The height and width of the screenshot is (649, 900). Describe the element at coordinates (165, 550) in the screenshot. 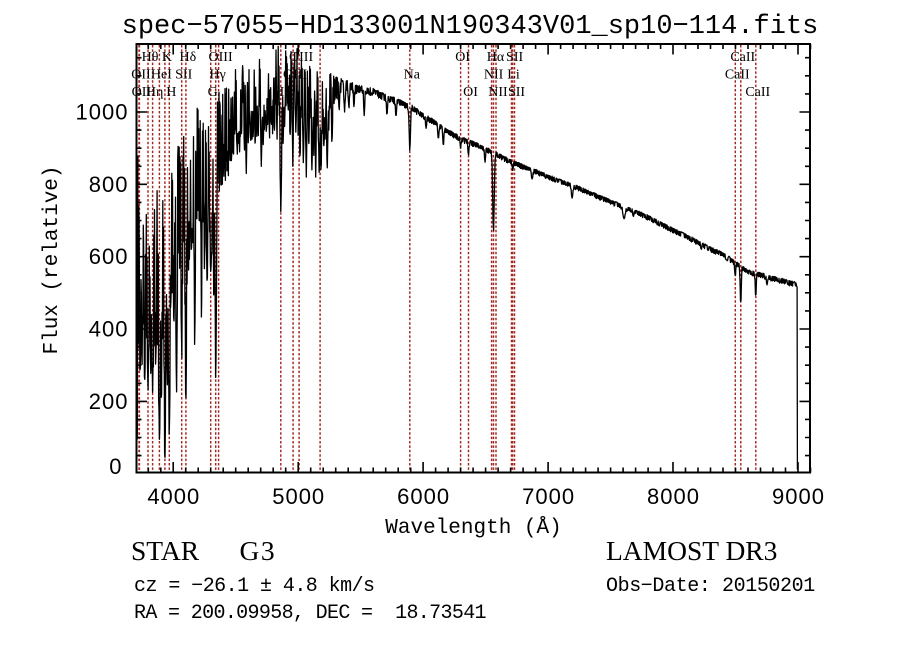

I see `svg-text: STAR` at that location.